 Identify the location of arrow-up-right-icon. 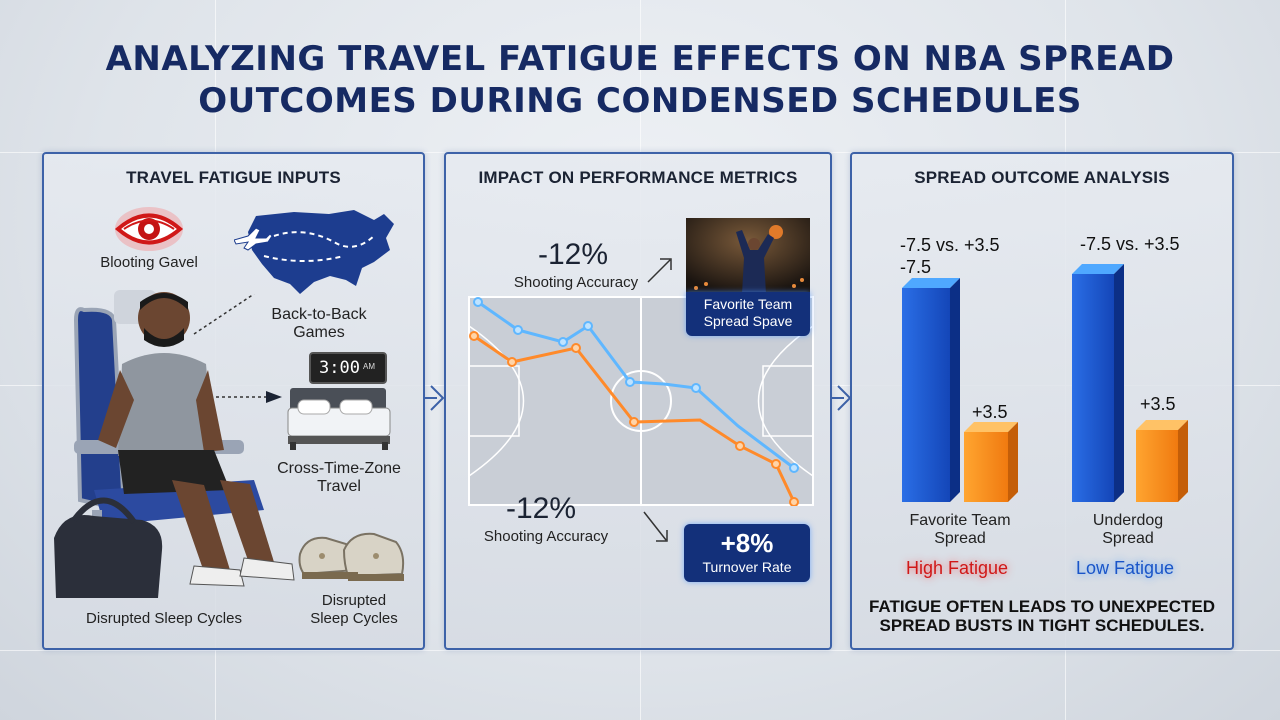
(659, 270).